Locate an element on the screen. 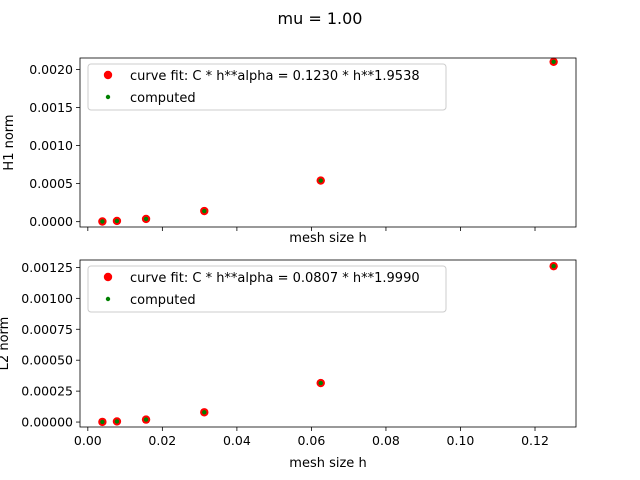 The height and width of the screenshot is (480, 640). x-tick-label: 0.08 is located at coordinates (386, 440).